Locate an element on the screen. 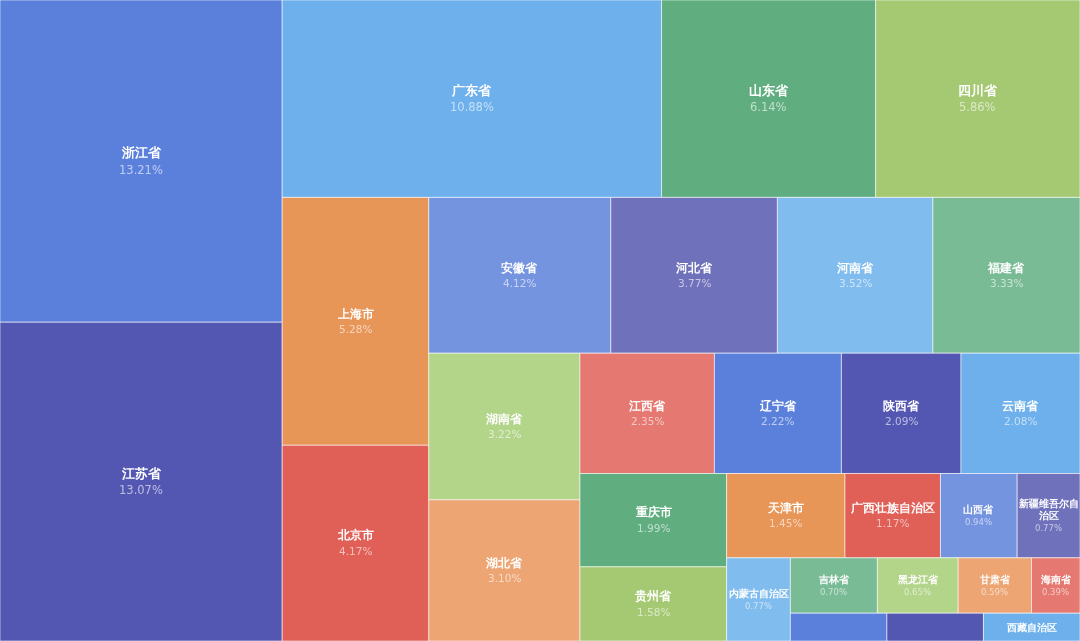 This screenshot has height=641, width=1080. category-label: 新疆维吾尔自治区 is located at coordinates (1048, 510).